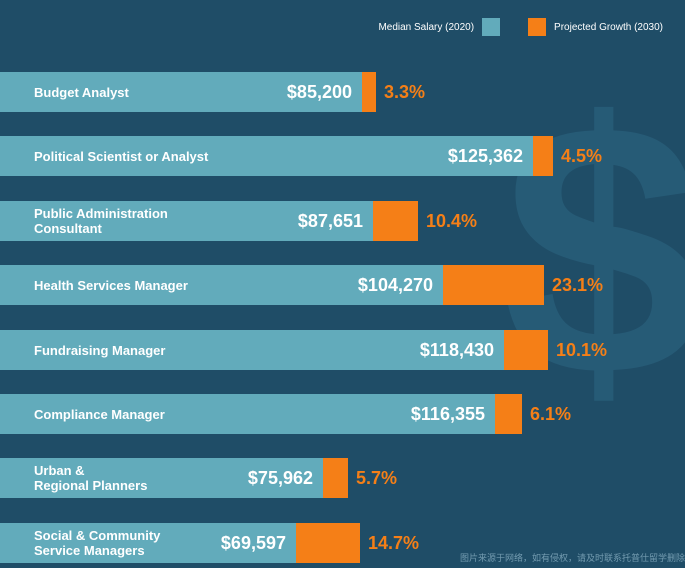 This screenshot has width=685, height=568. I want to click on growth-label: 3.3%, so click(405, 92).